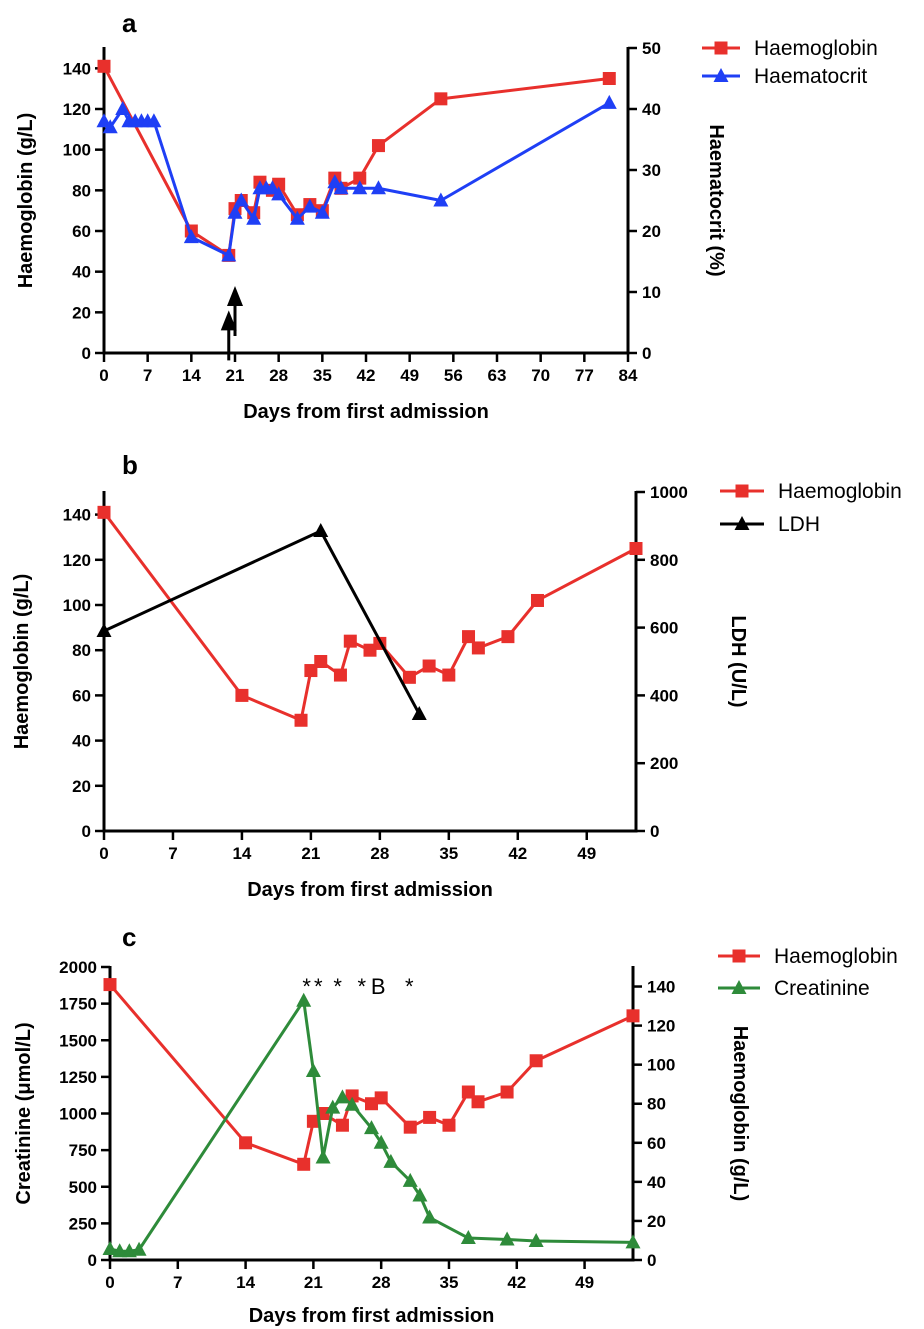  Describe the element at coordinates (628, 375) in the screenshot. I see `x-tick-label: 84` at that location.